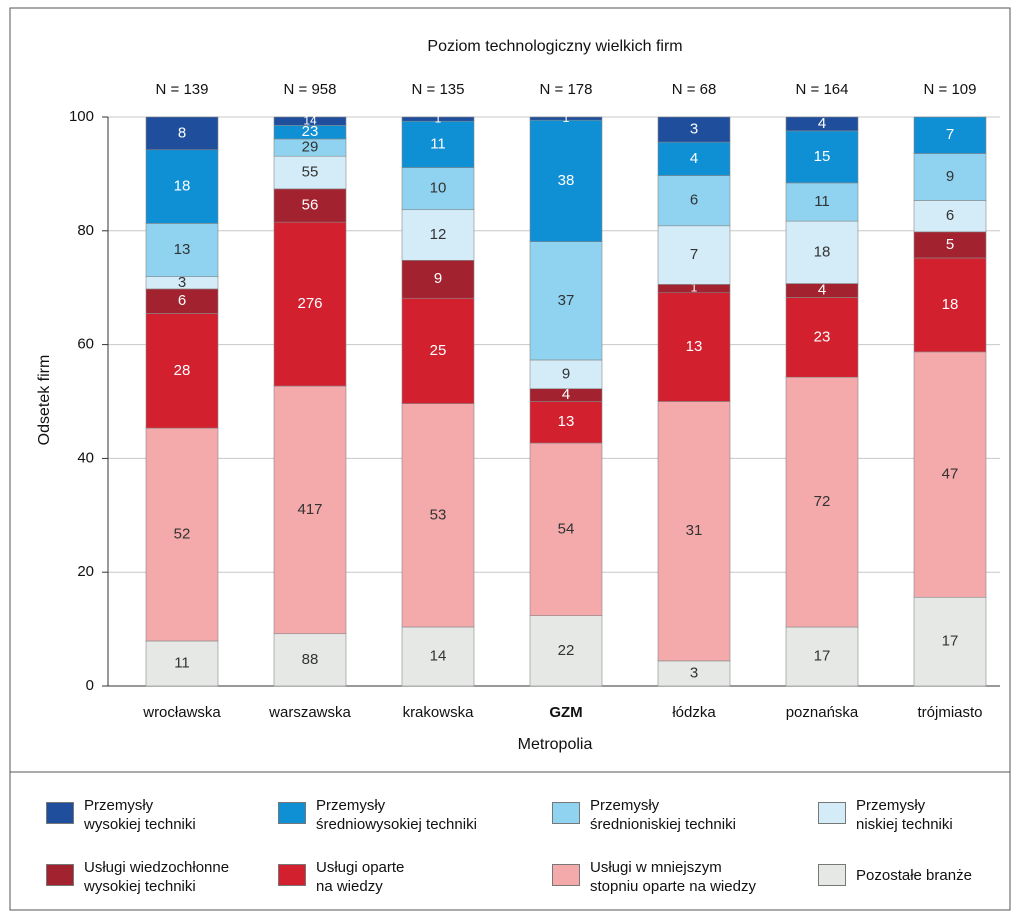 The image size is (1021, 918). I want to click on y-tick-label: 20, so click(85, 571).